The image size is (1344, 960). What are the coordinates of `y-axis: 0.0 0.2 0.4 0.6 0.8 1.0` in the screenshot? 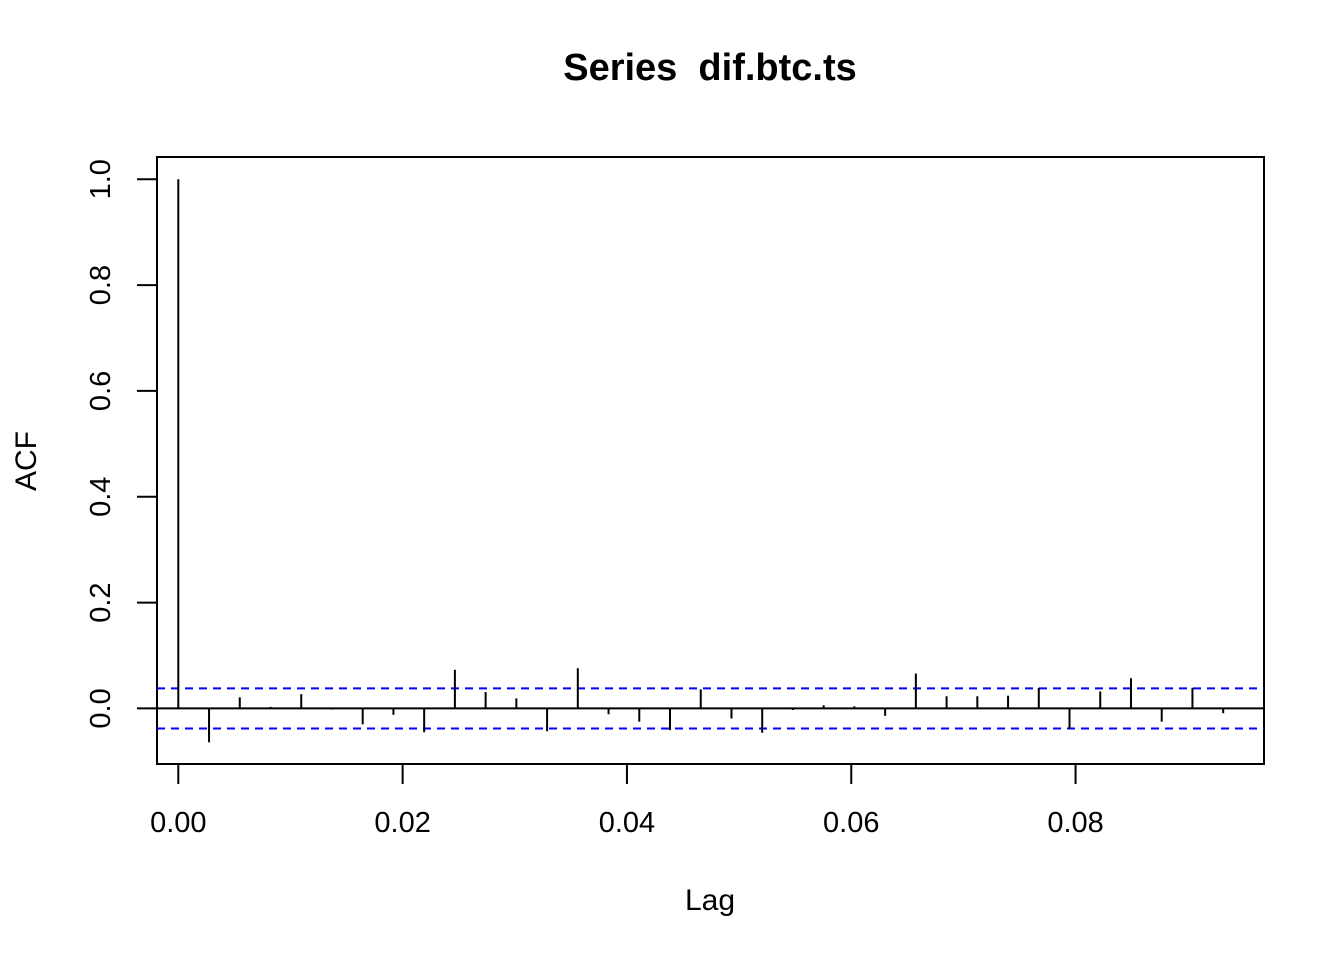 It's located at (121, 444).